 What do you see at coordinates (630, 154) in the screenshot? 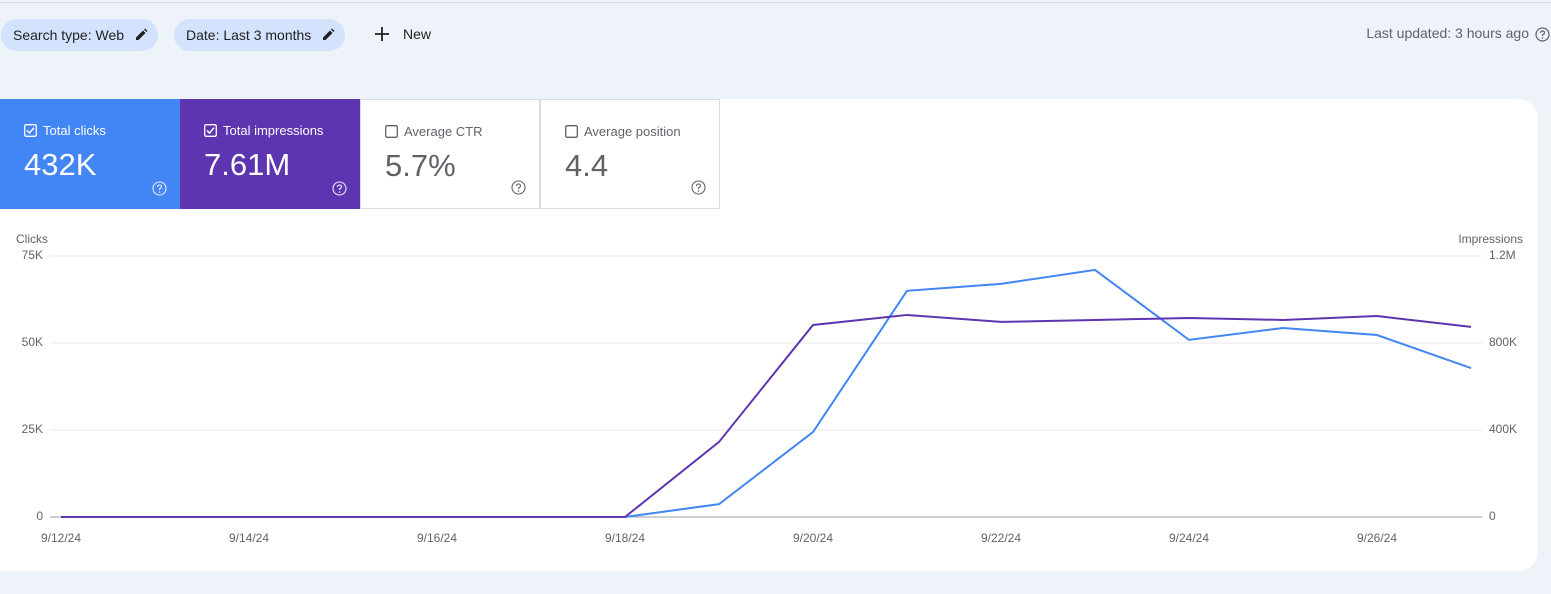
I see `metric-tile: Average position 4.4` at bounding box center [630, 154].